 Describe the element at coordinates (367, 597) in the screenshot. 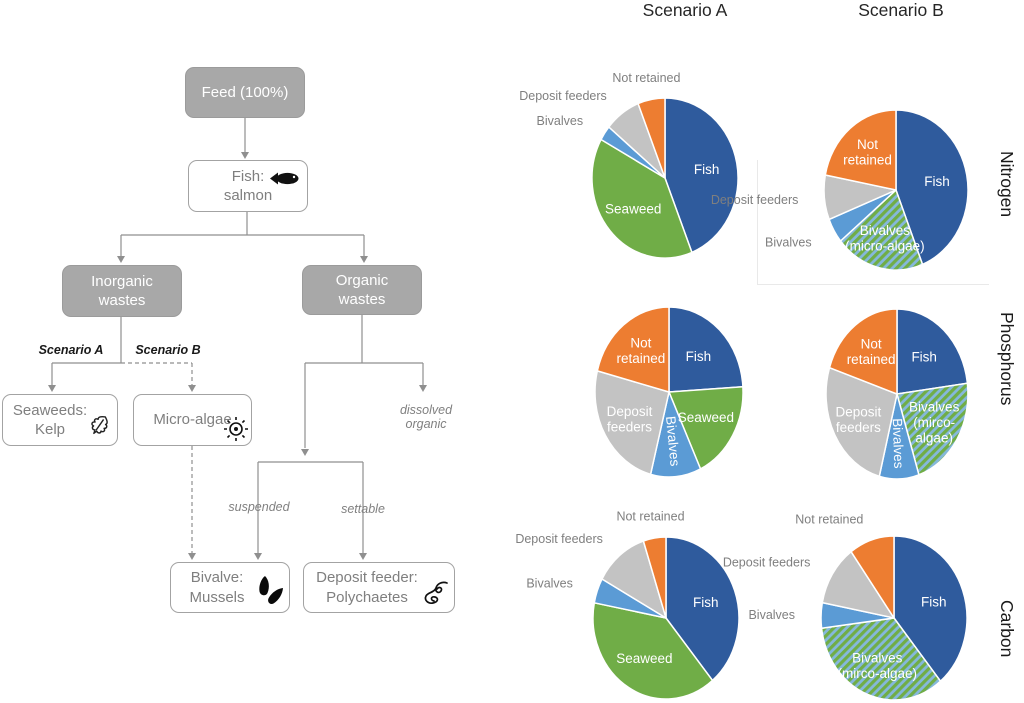

I see `deposit-label-line2: Polychaetes` at that location.